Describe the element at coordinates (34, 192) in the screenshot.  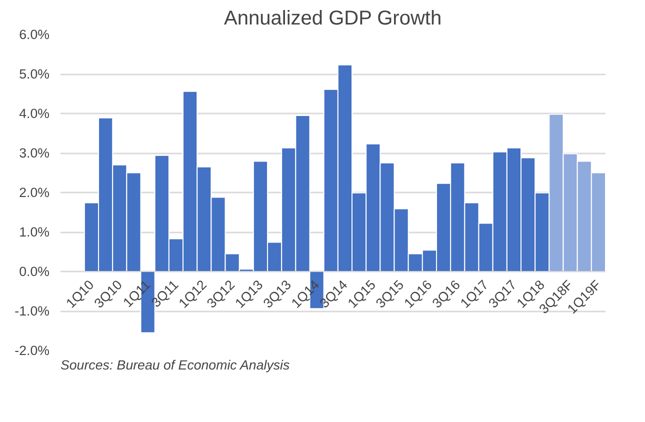
I see `y-tick-label: 2.0%` at that location.